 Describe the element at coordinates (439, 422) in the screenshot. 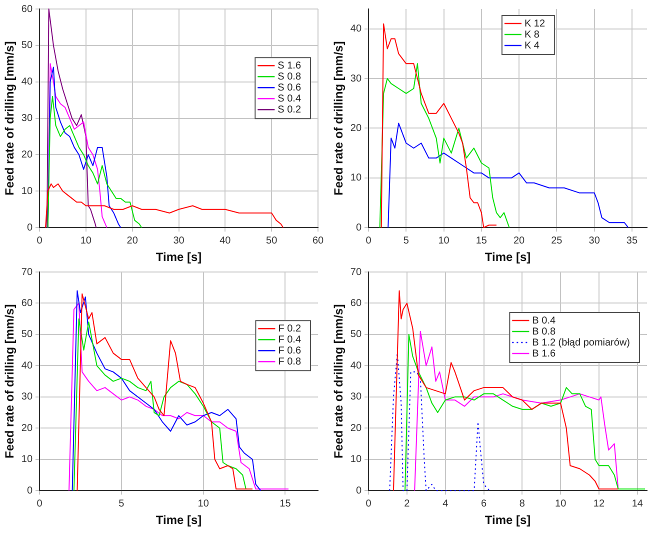

I see `line-series` at that location.